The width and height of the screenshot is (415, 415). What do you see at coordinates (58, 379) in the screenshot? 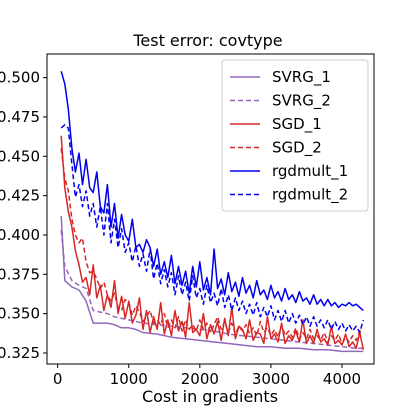
I see `x-tick-label: 0` at bounding box center [58, 379].